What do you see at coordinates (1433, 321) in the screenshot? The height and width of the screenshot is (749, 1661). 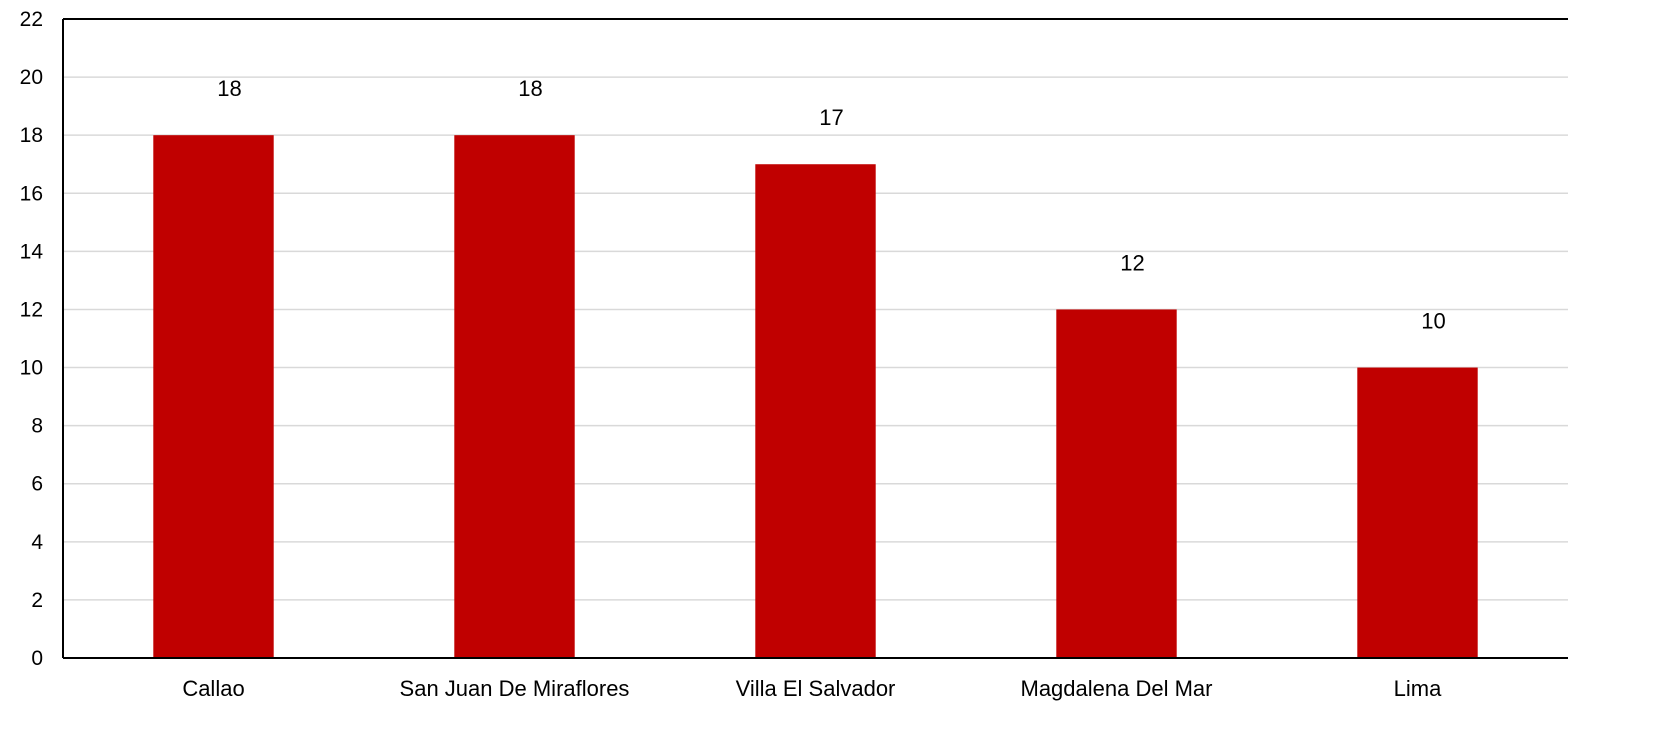 I see `data-label: 10` at bounding box center [1433, 321].